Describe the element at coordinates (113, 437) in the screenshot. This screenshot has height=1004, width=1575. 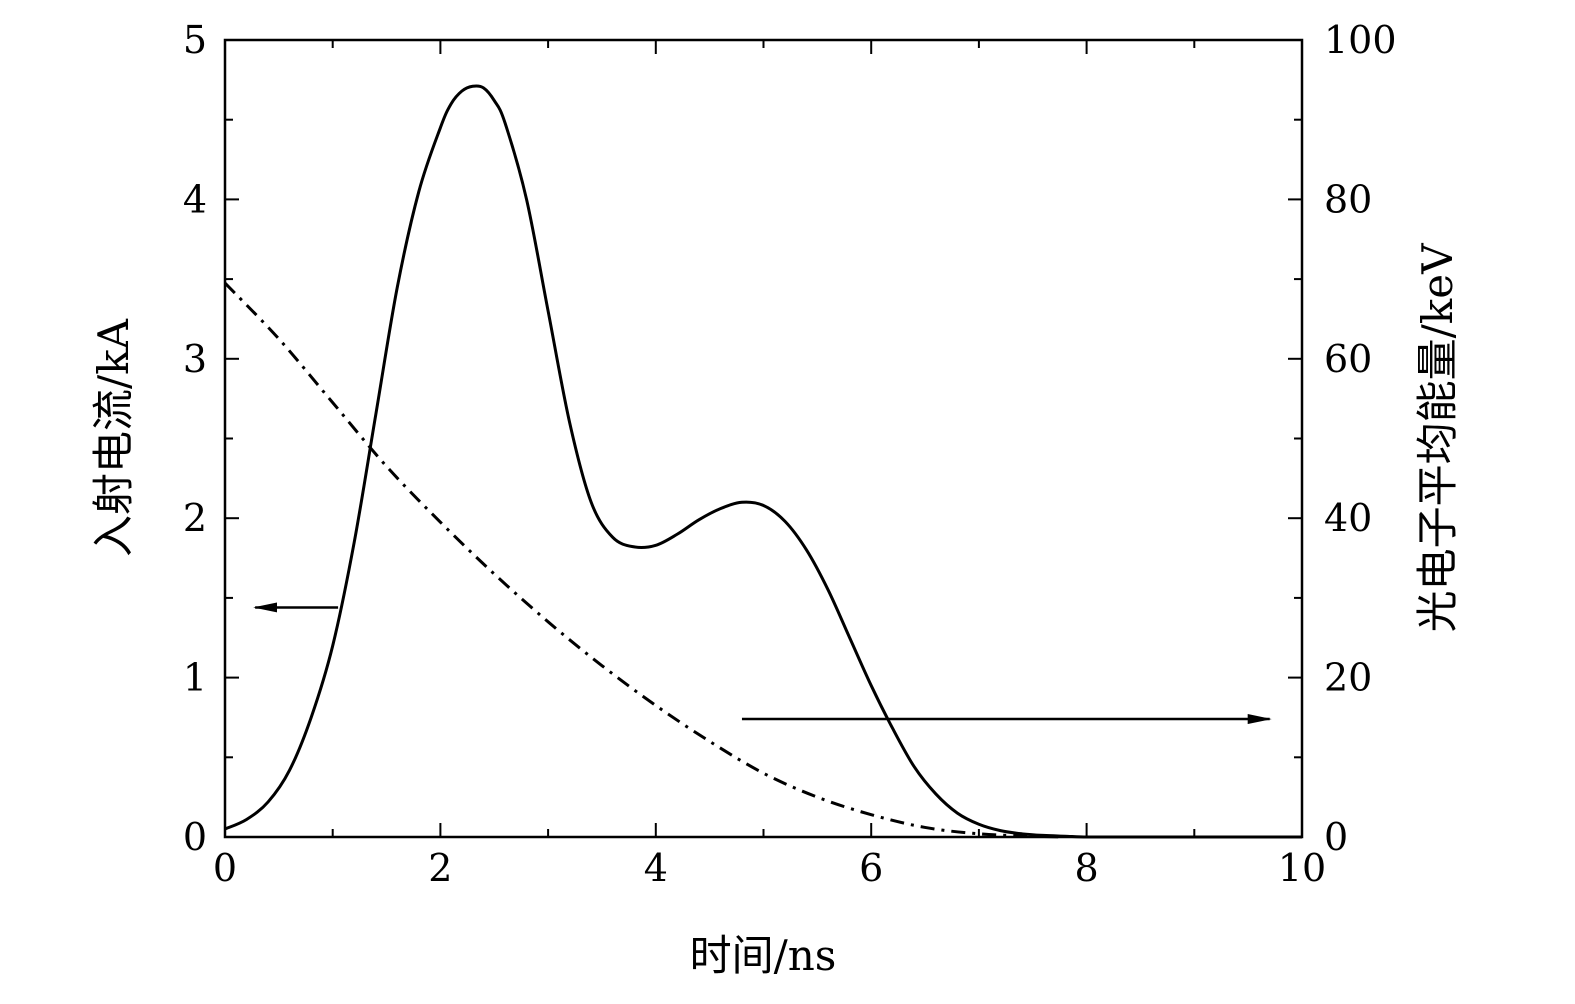
I see `y-axis-left-title: 入射电流/kA` at that location.